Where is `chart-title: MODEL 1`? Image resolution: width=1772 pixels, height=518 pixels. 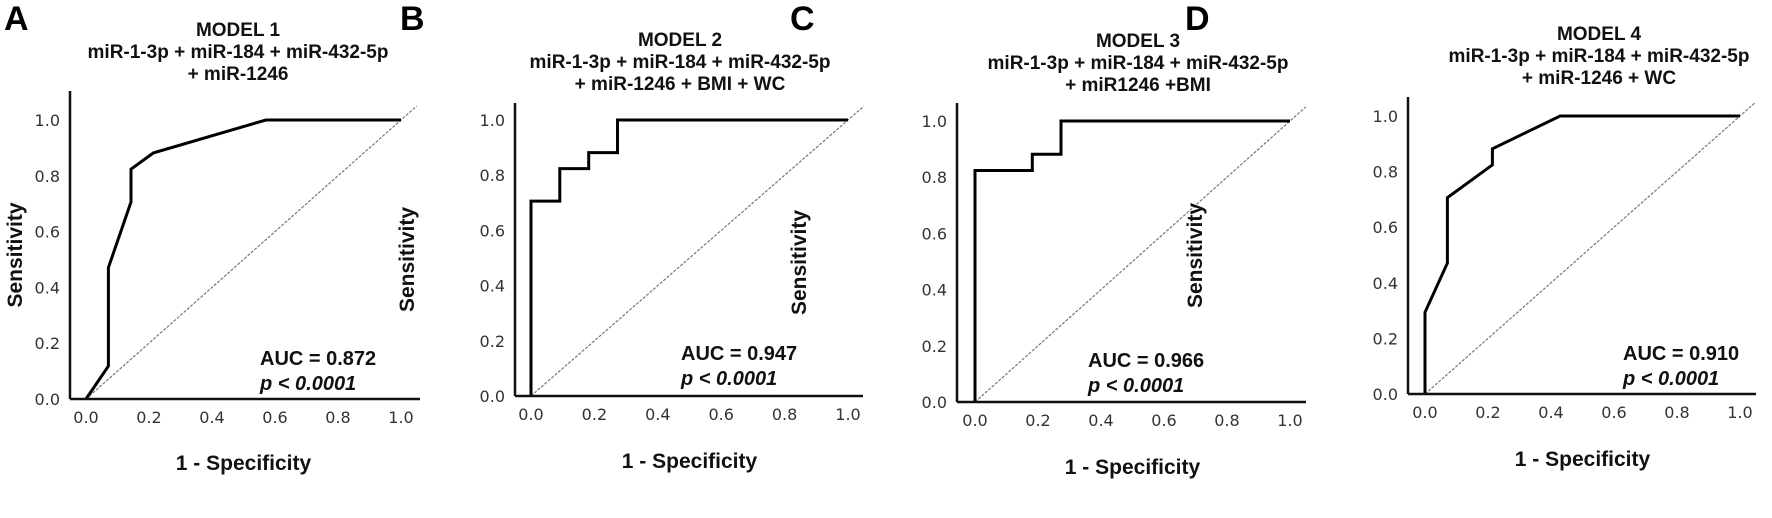 chart-title: MODEL 1 is located at coordinates (238, 30).